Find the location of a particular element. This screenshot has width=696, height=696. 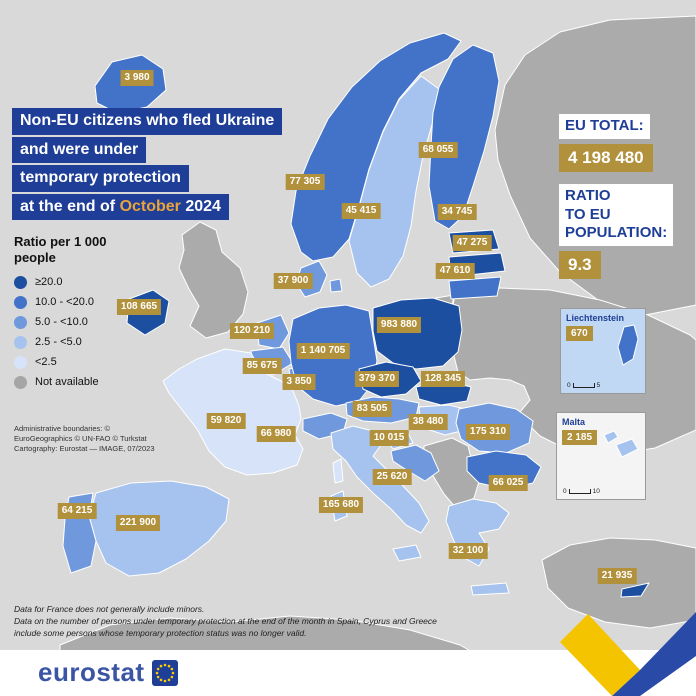

country-greece-crete is located at coordinates (490, 589).